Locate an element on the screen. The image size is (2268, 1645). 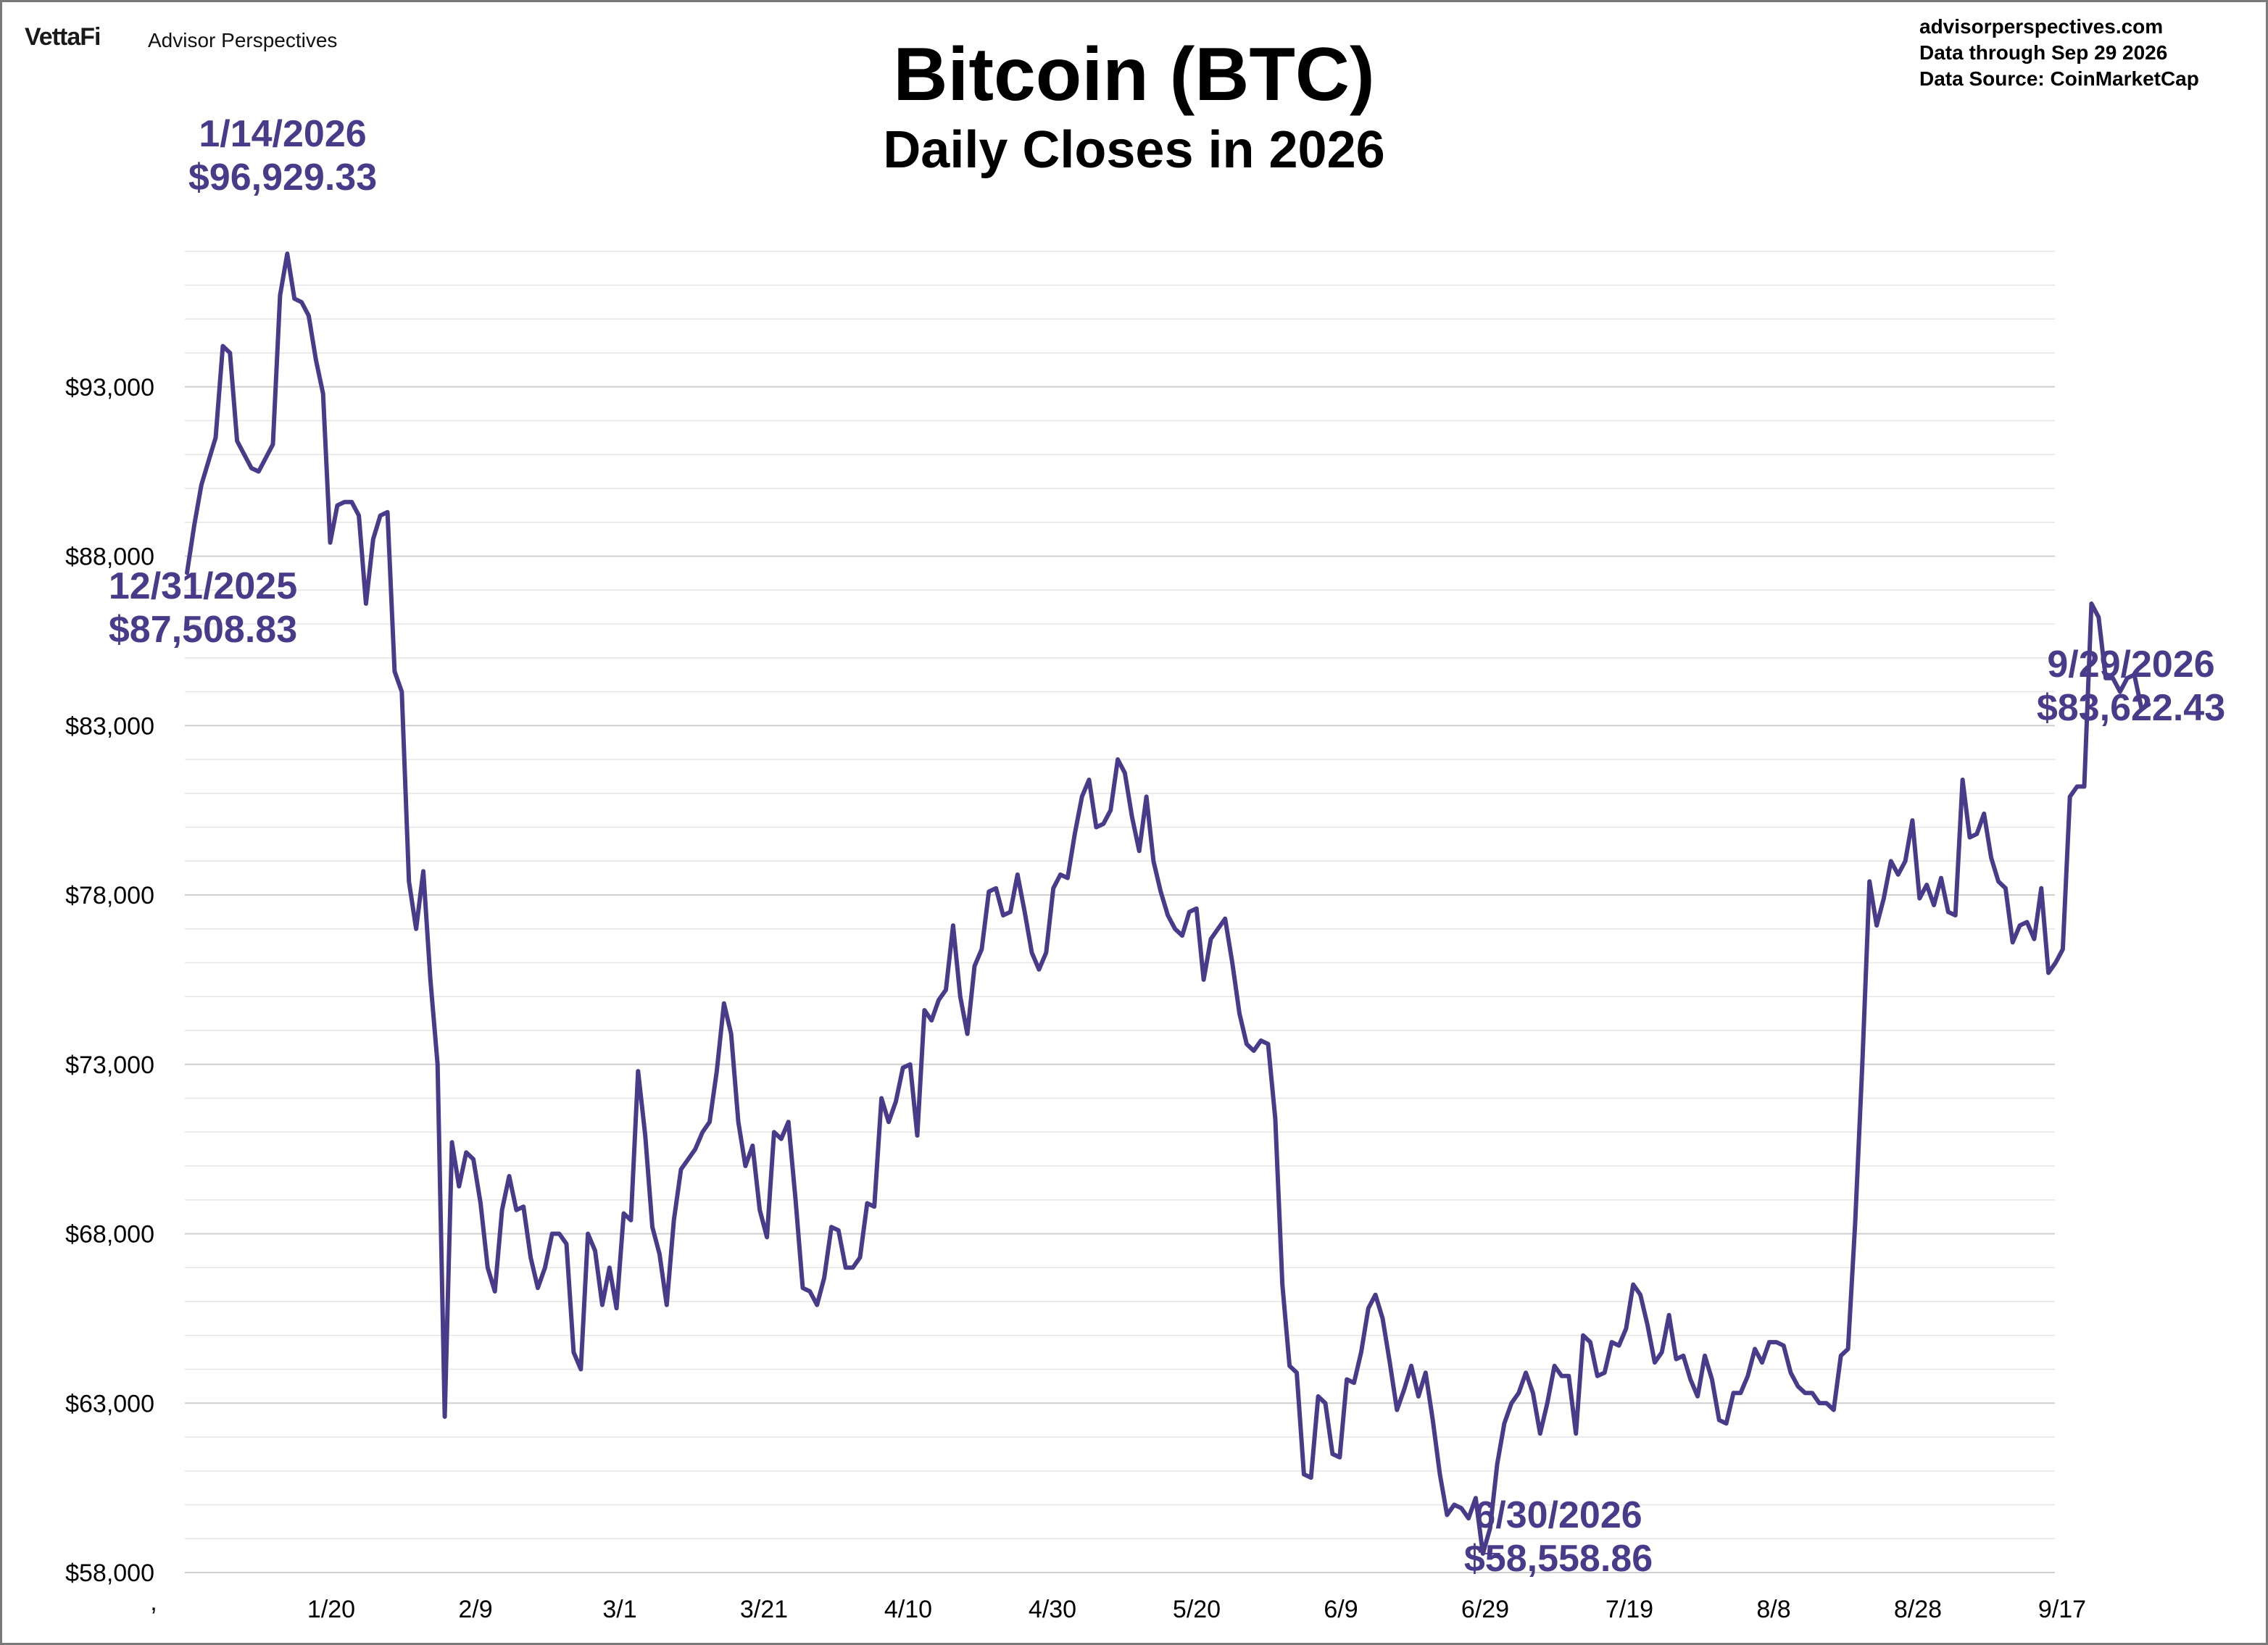
annotation-peak-value: $96,929.33 is located at coordinates (282, 178).